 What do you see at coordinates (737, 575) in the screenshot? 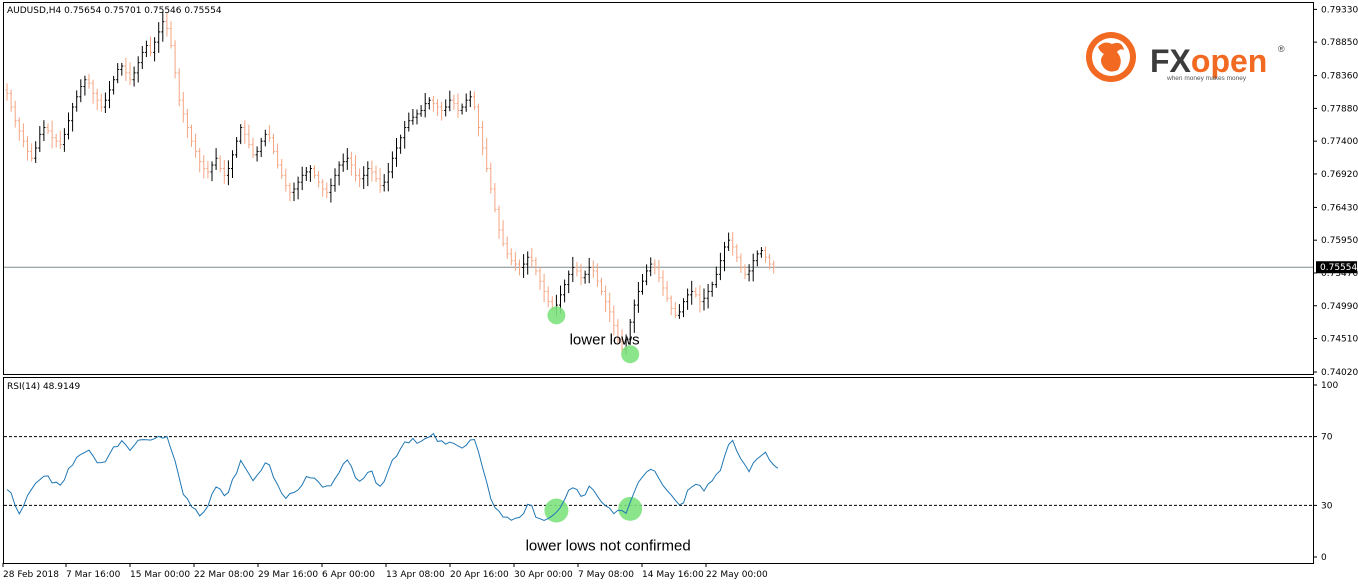
I see `time-tick-label: 22 May 00:00` at bounding box center [737, 575].